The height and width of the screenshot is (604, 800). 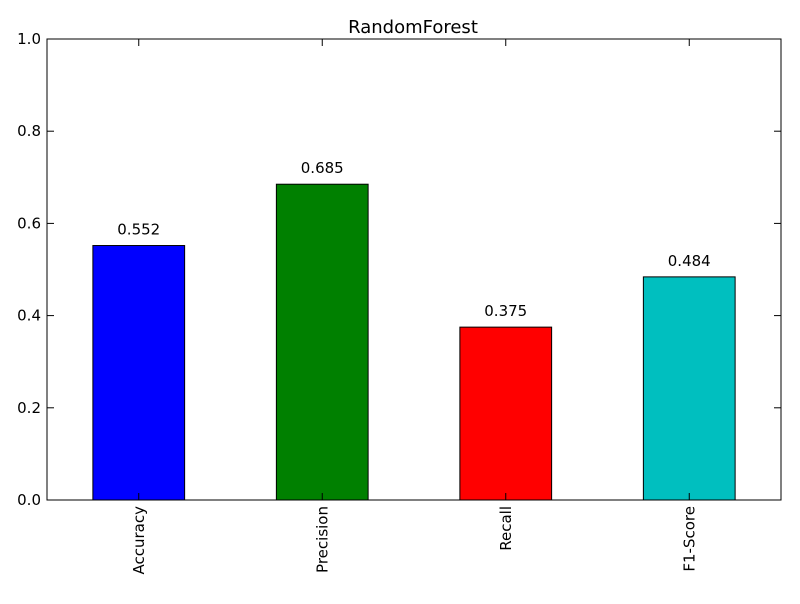 What do you see at coordinates (29, 223) in the screenshot?
I see `y-tick-label: 0.6` at bounding box center [29, 223].